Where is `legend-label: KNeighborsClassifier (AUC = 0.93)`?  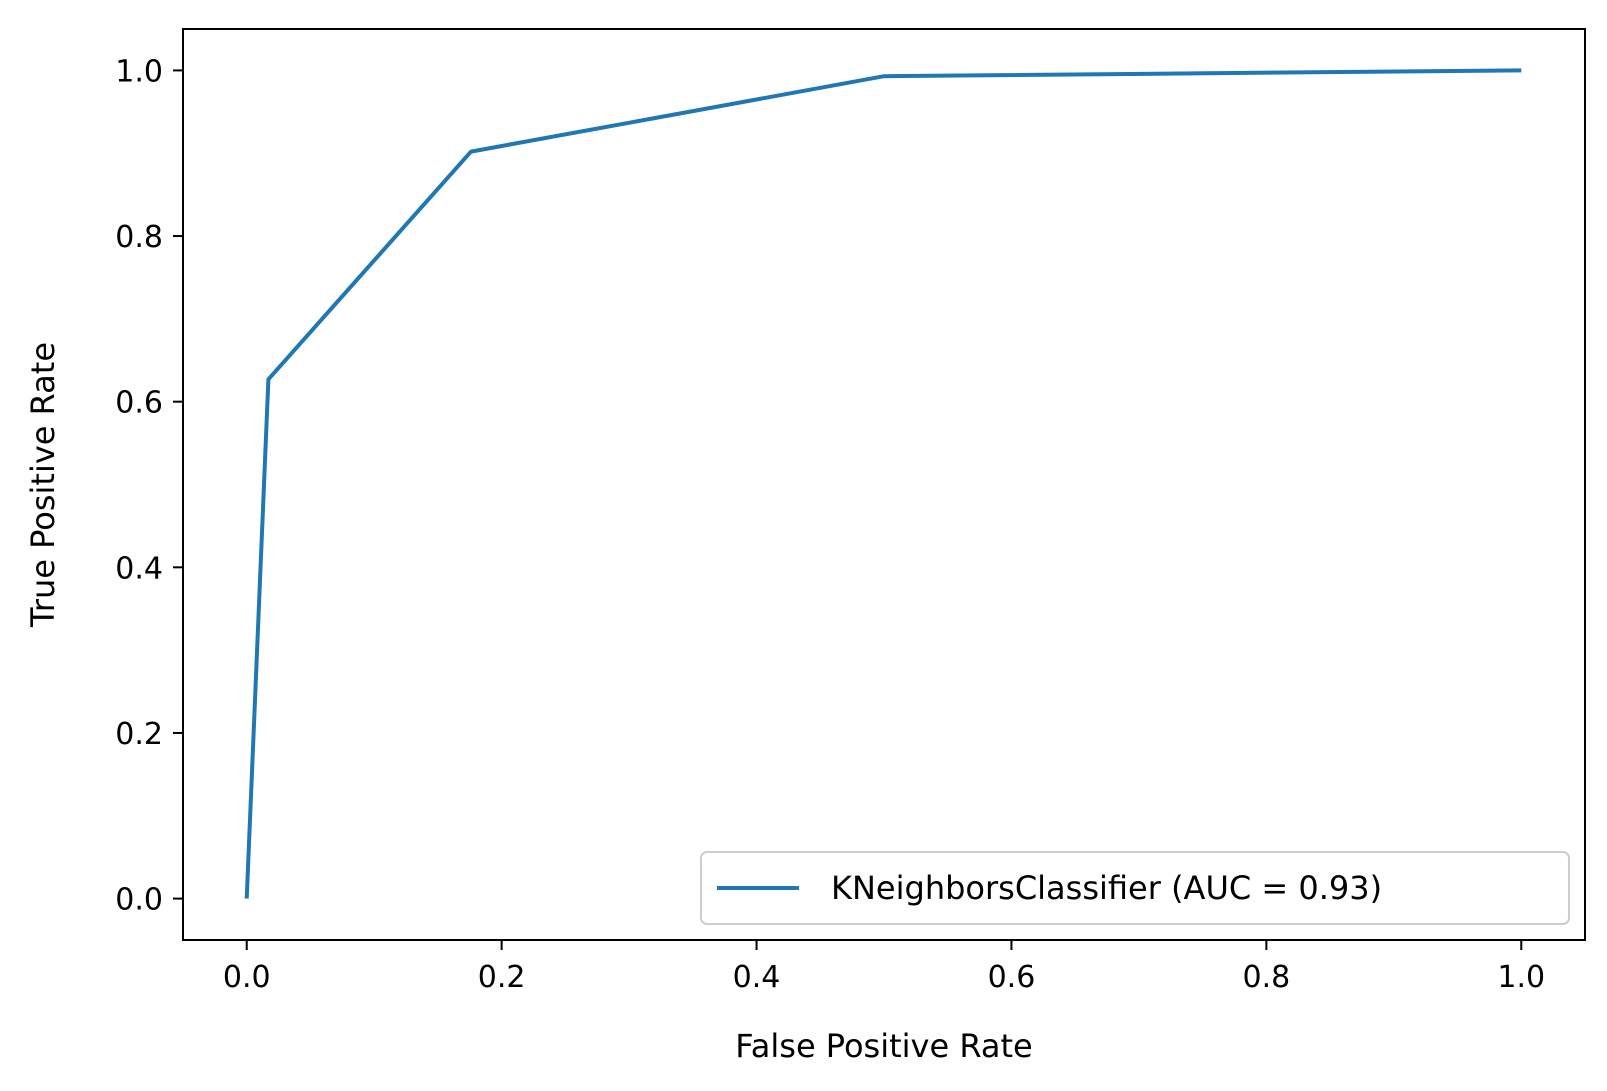
legend-label: KNeighborsClassifier (AUC = 0.93) is located at coordinates (1106, 888).